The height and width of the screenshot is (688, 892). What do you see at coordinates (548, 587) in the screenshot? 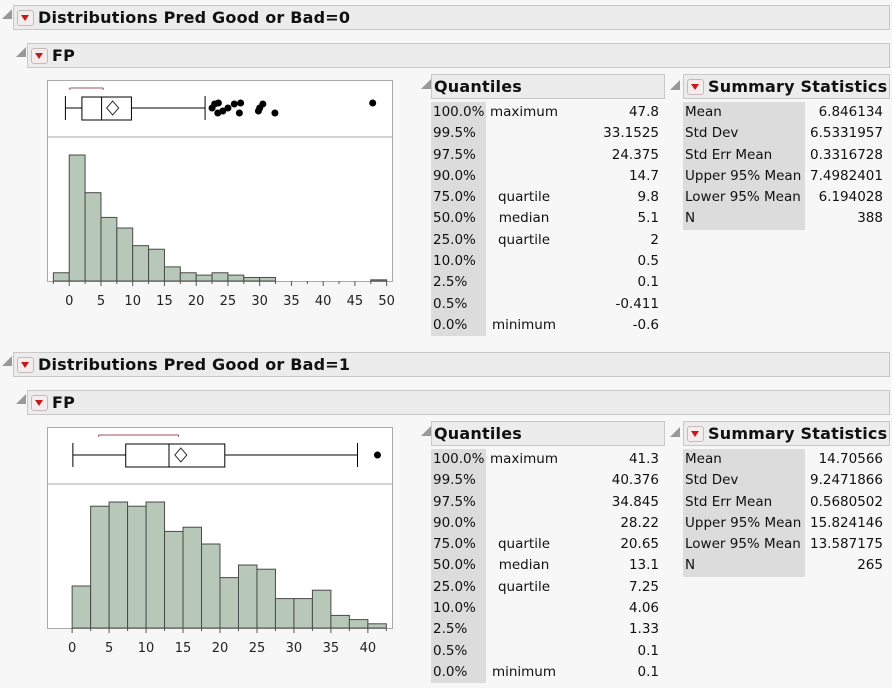
I see `quantile-row: 25.0% quartile 7.25` at bounding box center [548, 587].